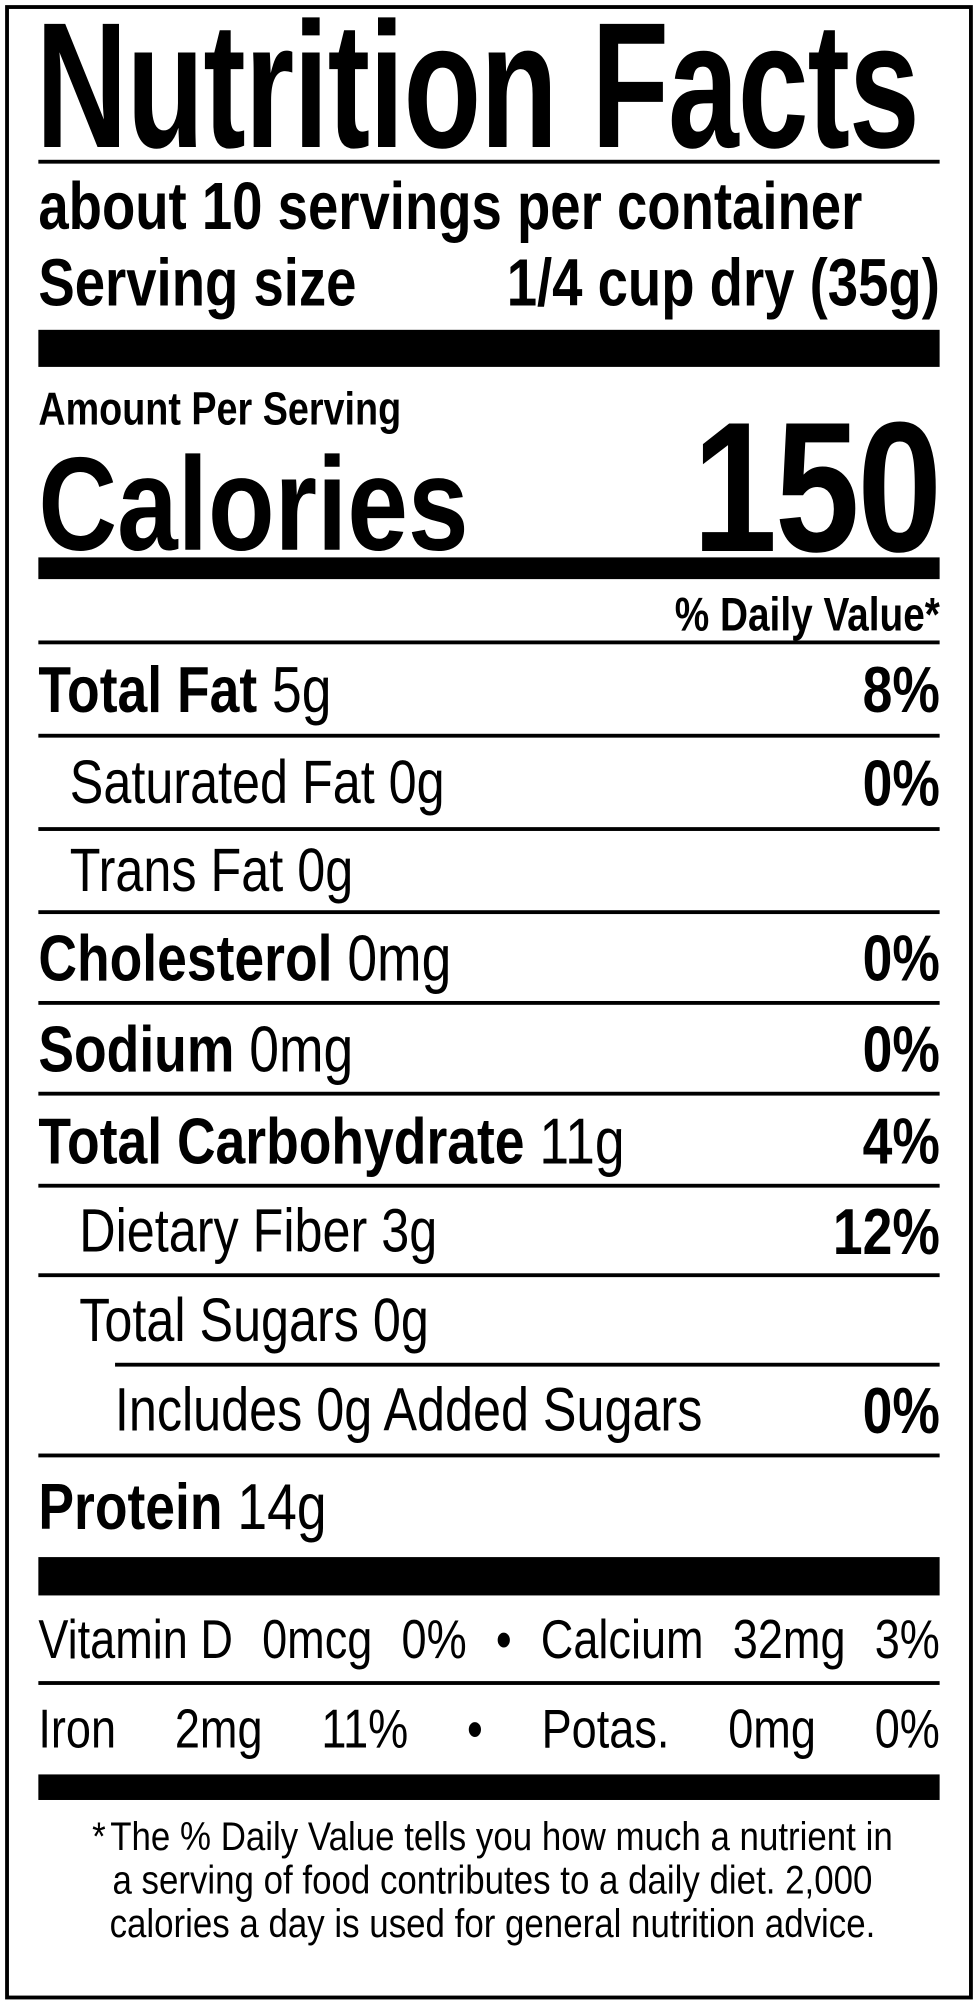  Describe the element at coordinates (409, 1231) in the screenshot. I see `nutrient-amount: 3g` at that location.